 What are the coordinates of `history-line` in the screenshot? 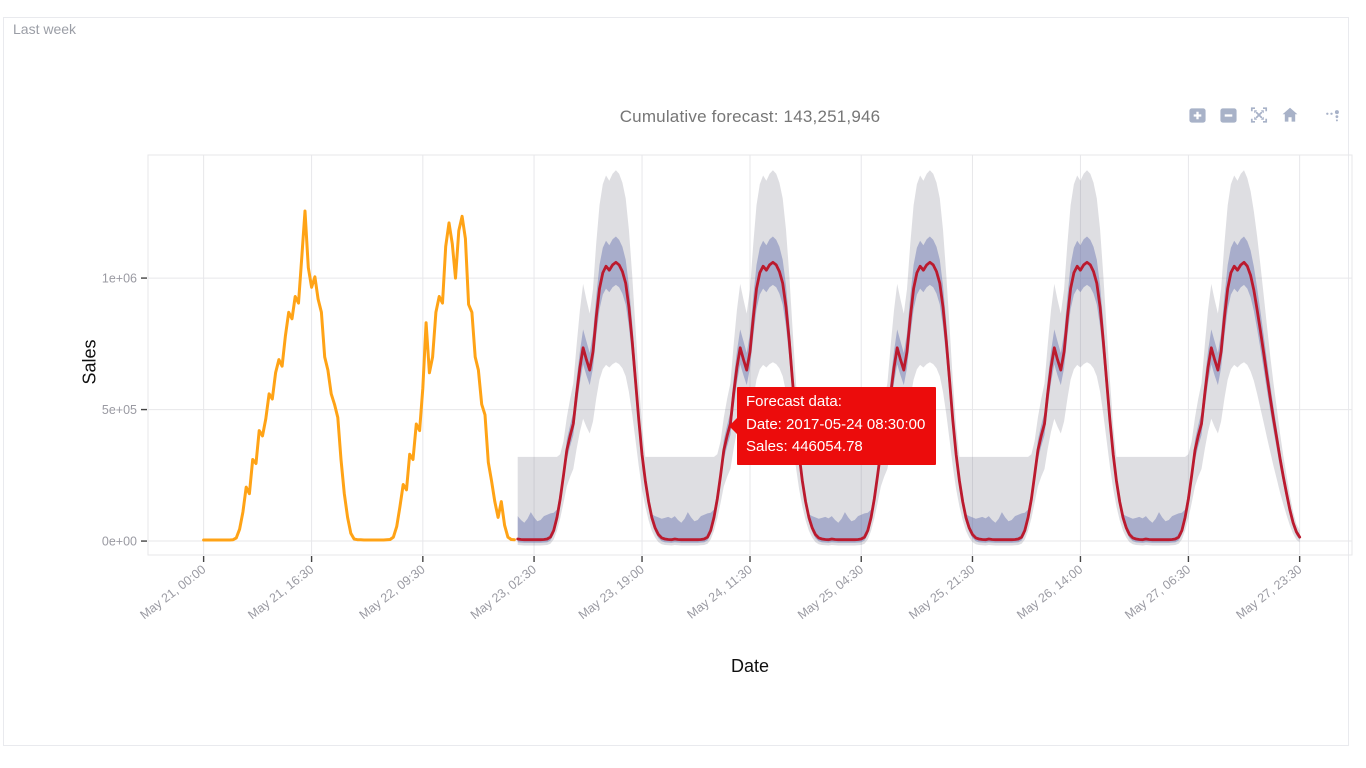 It's located at (359, 375).